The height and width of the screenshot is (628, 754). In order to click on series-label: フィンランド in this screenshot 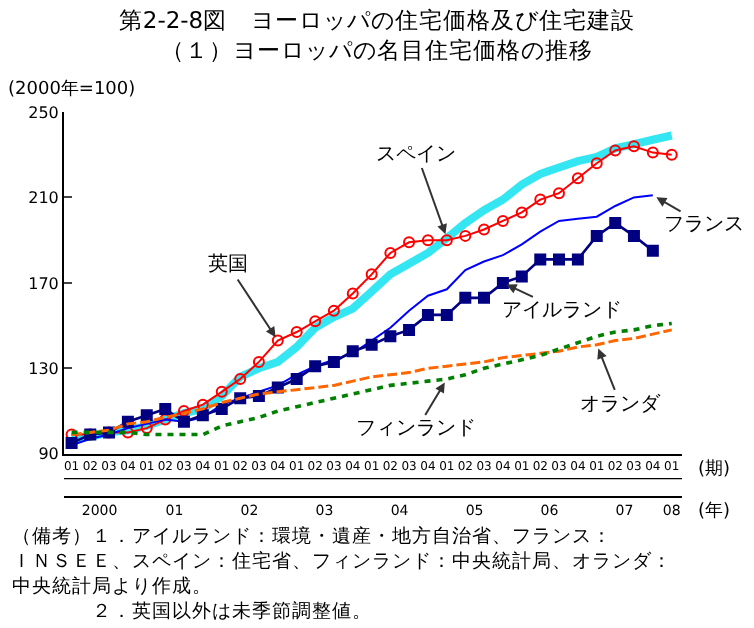, I will do `click(416, 429)`.